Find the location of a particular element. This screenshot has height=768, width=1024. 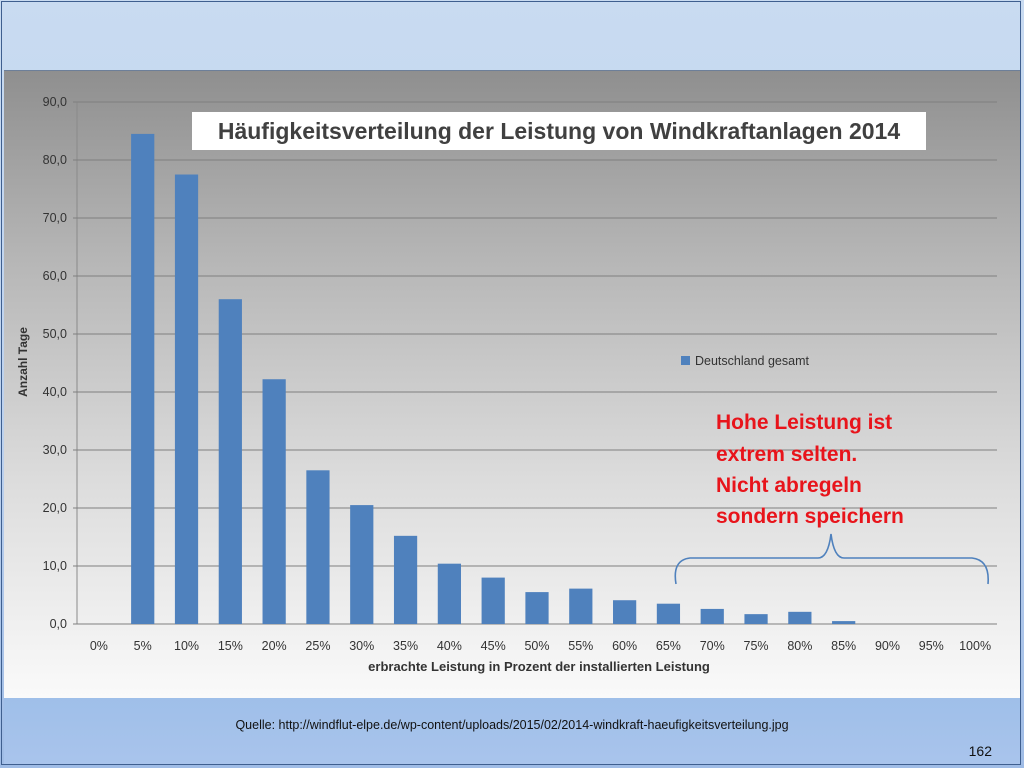

y-tick-label: 70,0 is located at coordinates (55, 218).